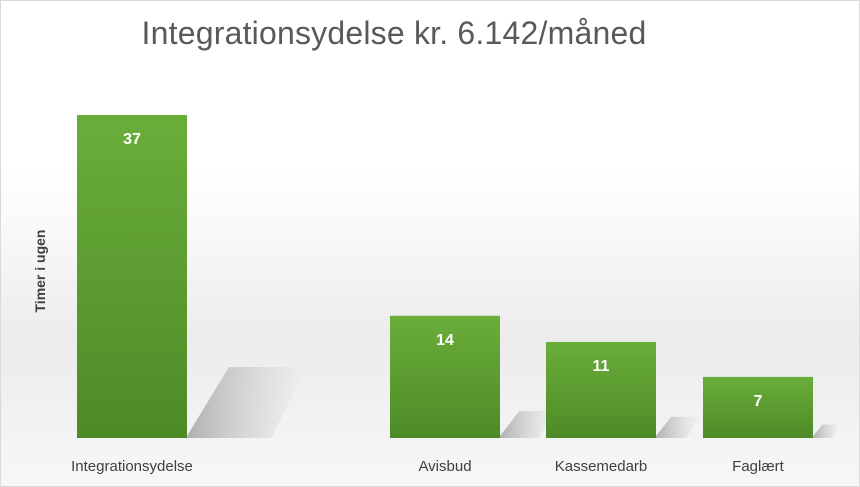  What do you see at coordinates (444, 466) in the screenshot?
I see `category-label: Avisbud` at bounding box center [444, 466].